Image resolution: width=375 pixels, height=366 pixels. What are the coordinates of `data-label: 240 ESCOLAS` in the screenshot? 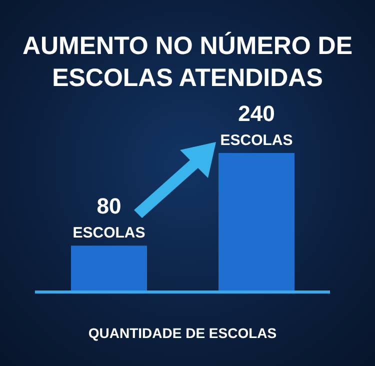 It's located at (256, 125).